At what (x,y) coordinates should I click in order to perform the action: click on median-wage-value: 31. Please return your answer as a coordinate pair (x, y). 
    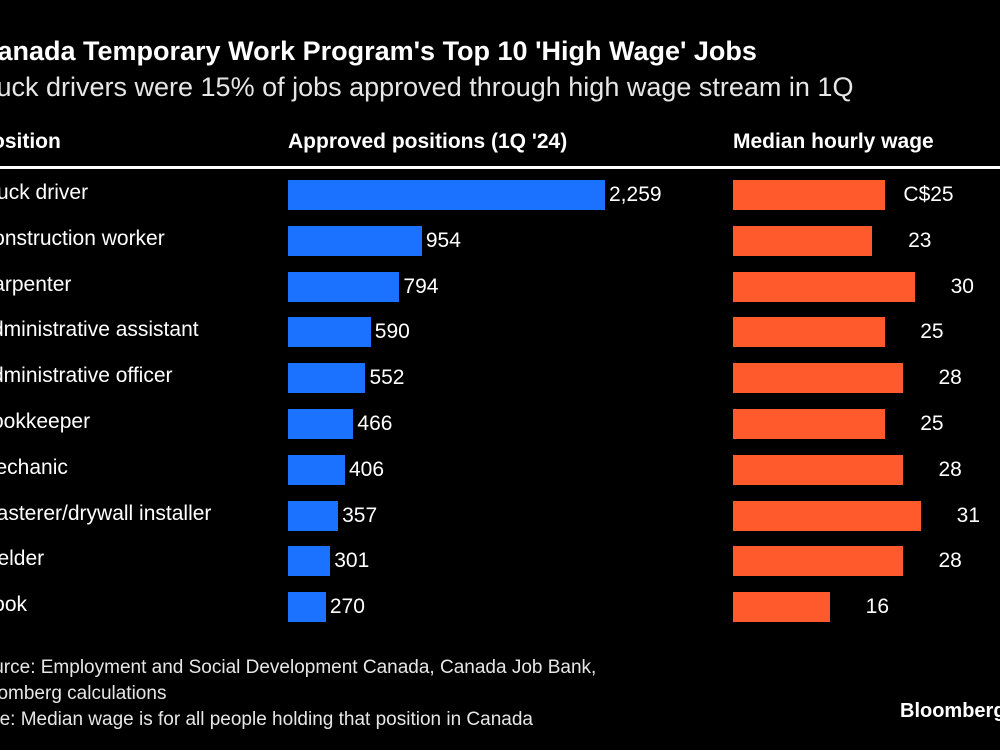
    Looking at the image, I should click on (968, 515).